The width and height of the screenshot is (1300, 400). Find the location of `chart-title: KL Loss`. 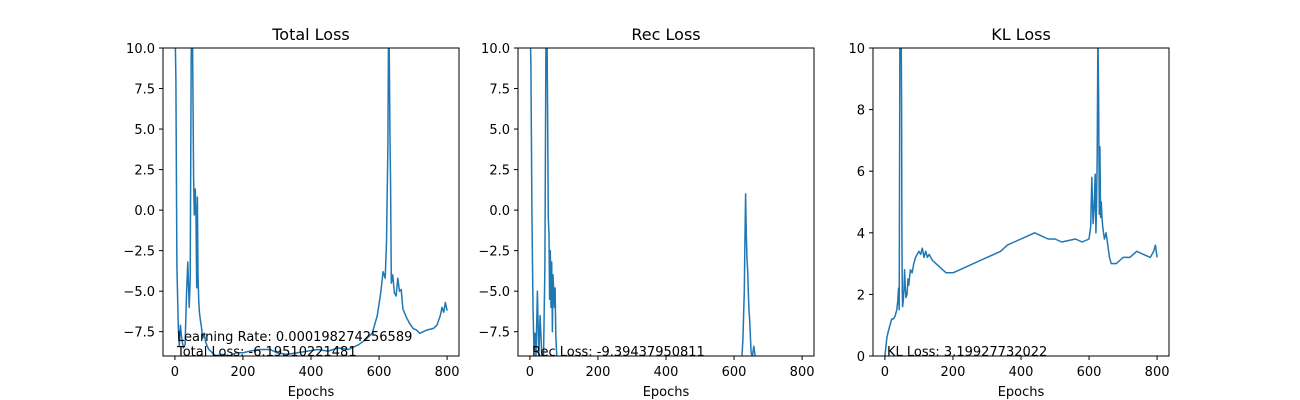

chart-title: KL Loss is located at coordinates (1021, 34).